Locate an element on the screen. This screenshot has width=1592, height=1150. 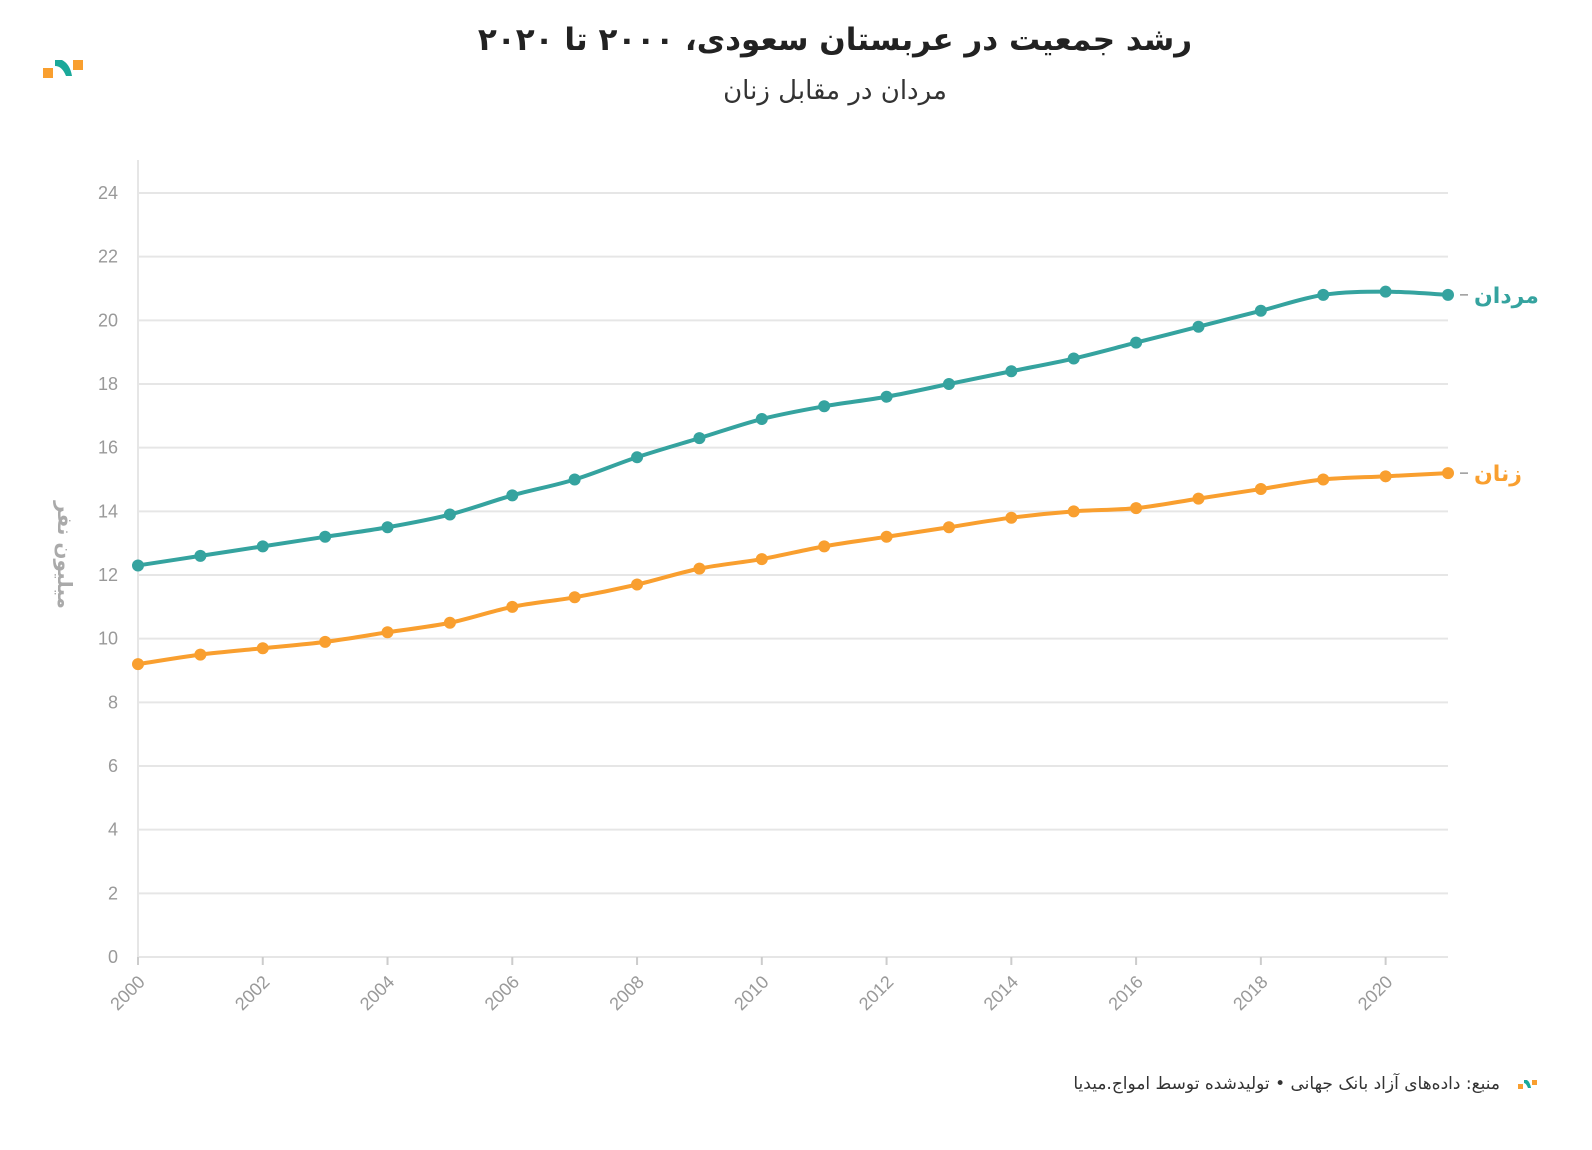
x-tick-label: 2004 is located at coordinates (377, 993).